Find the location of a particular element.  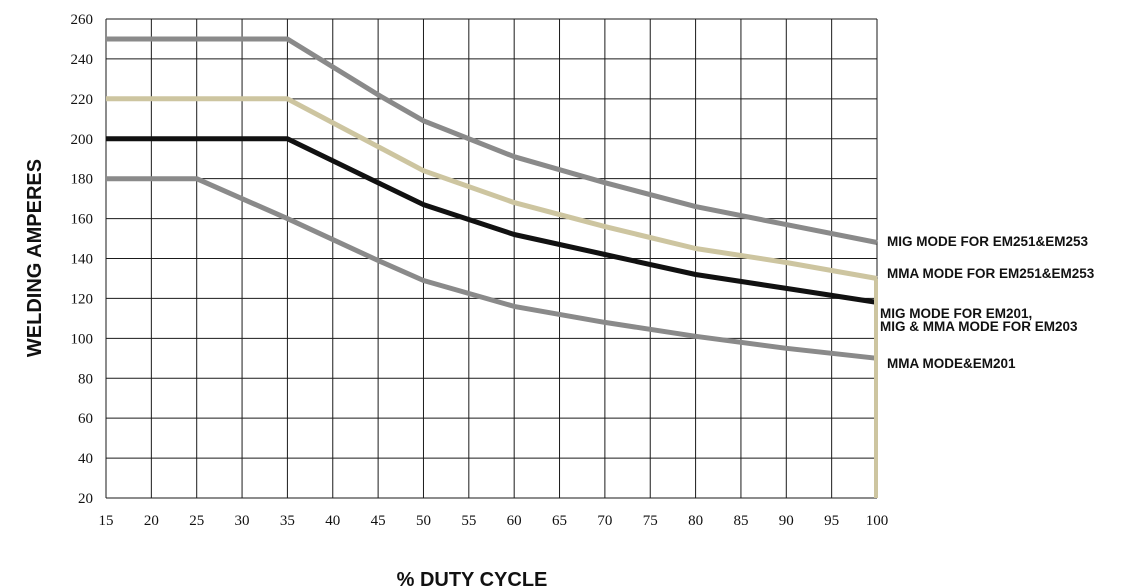

y-tick-label: 100 is located at coordinates (82, 339).